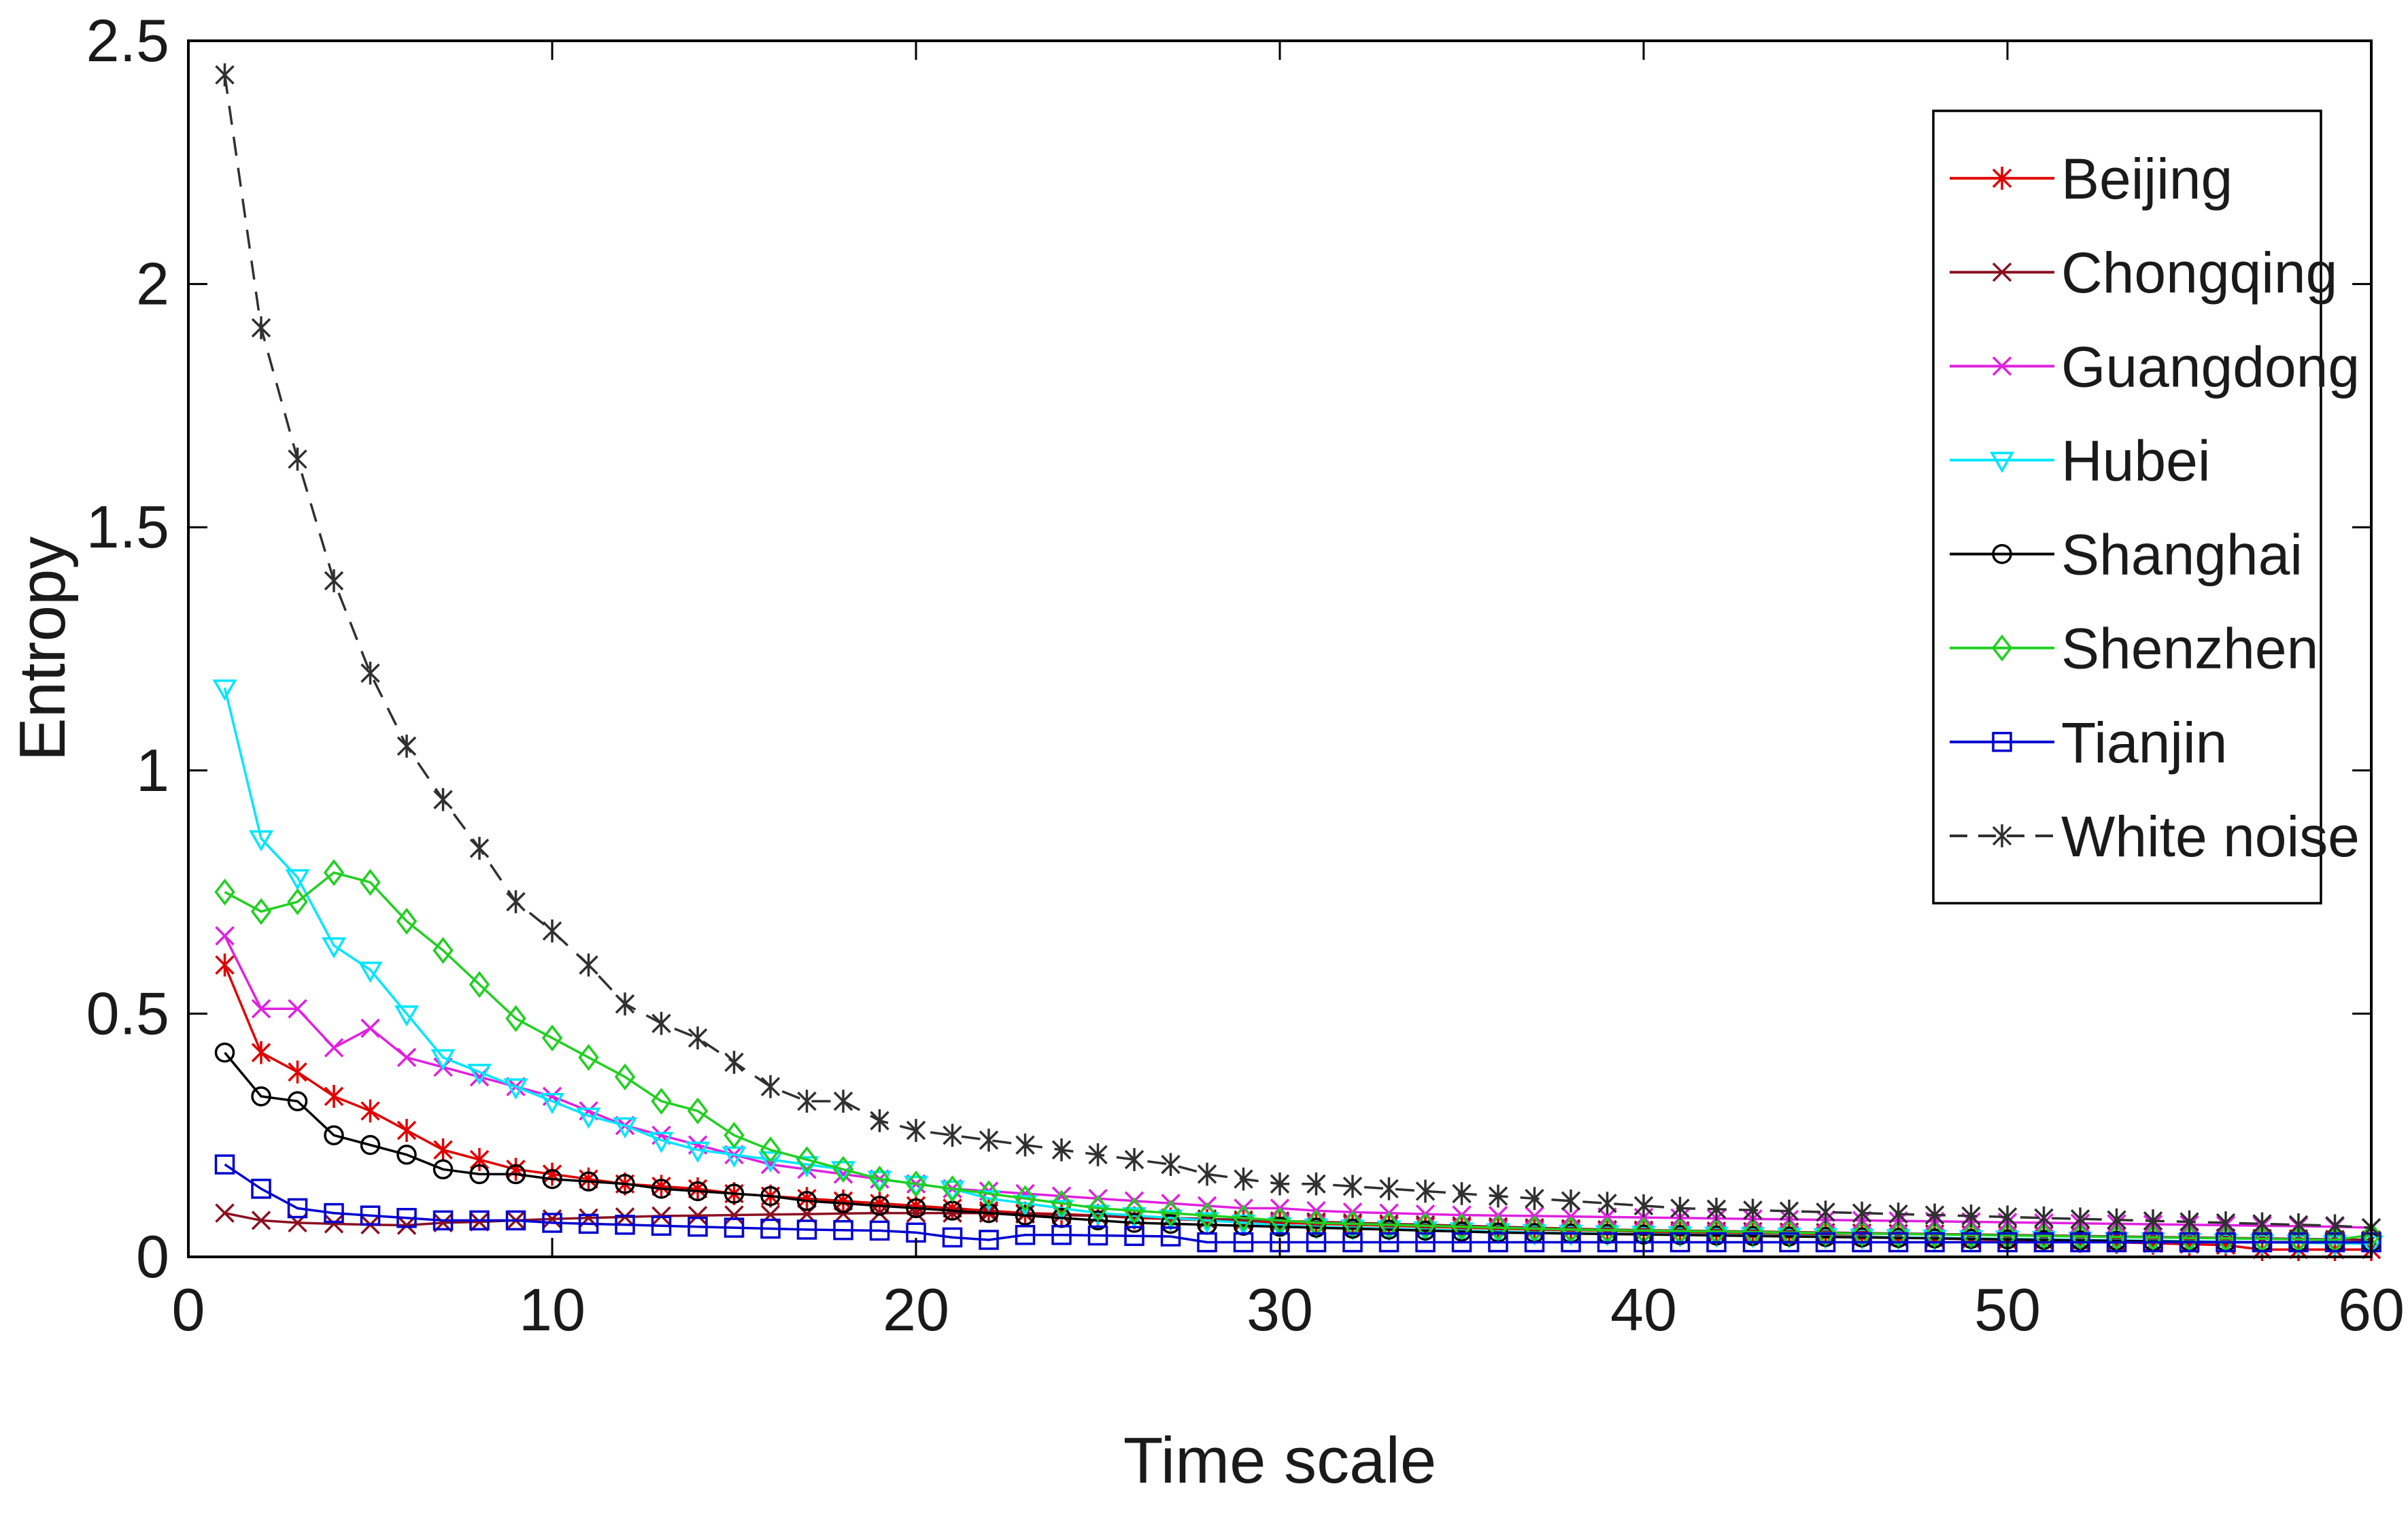 The image size is (2408, 1516). I want to click on x-tick-label: 50, so click(2008, 1309).